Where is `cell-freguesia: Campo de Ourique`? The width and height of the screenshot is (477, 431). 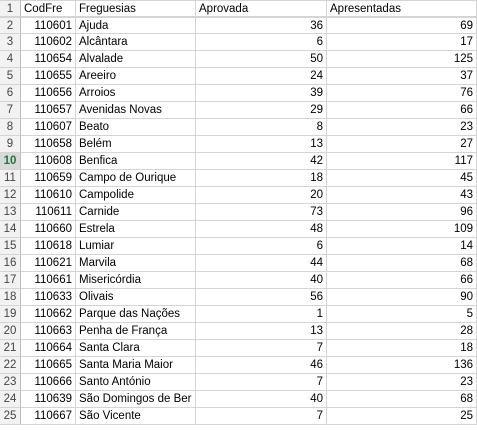
cell-freguesia: Campo de Ourique is located at coordinates (136, 178).